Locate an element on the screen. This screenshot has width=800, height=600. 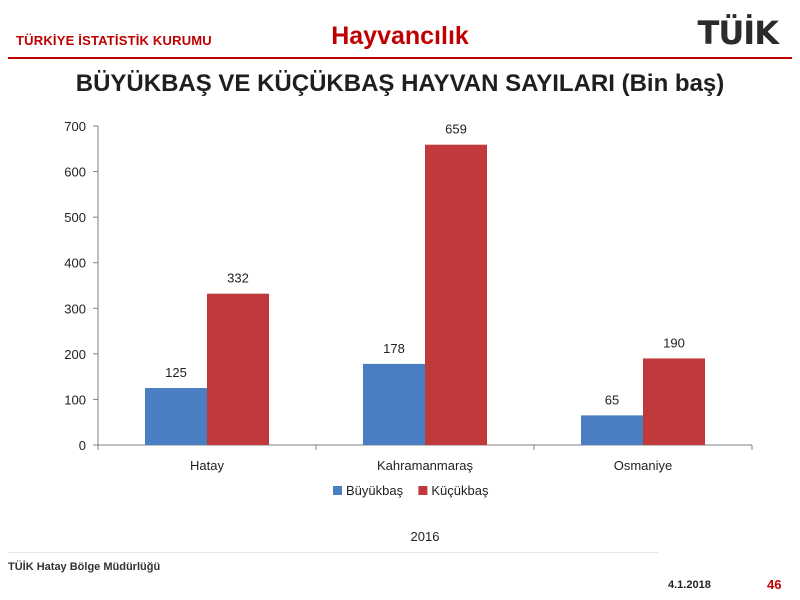
y-tick-label: 400 is located at coordinates (75, 263).